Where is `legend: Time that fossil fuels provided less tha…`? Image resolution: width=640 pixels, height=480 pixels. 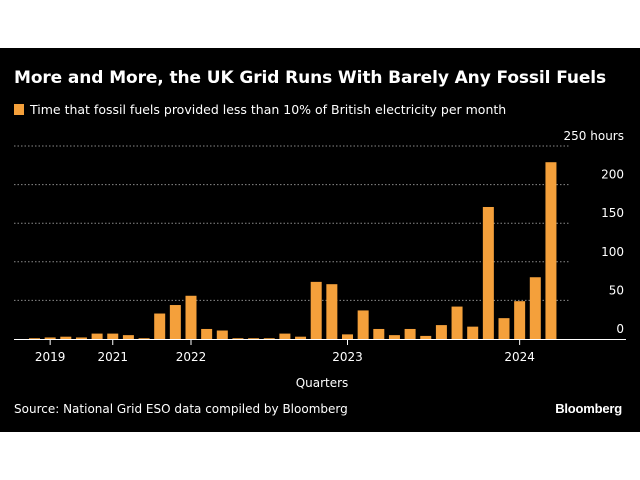
legend: Time that fossil fuels provided less tha… is located at coordinates (260, 109).